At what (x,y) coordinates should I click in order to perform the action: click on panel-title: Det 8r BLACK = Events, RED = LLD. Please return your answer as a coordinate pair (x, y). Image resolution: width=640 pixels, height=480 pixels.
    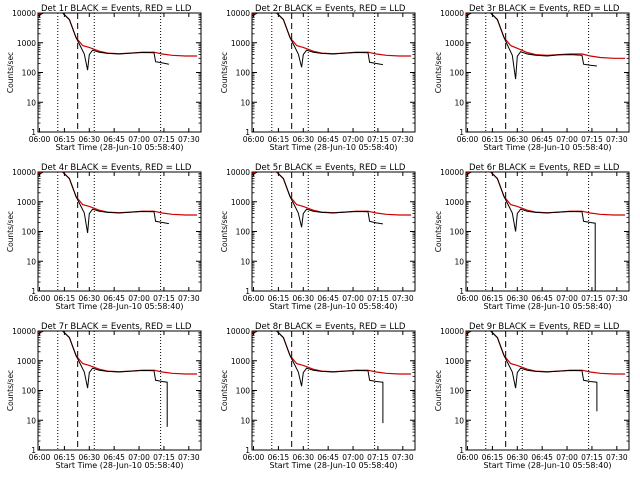
    Looking at the image, I should click on (330, 327).